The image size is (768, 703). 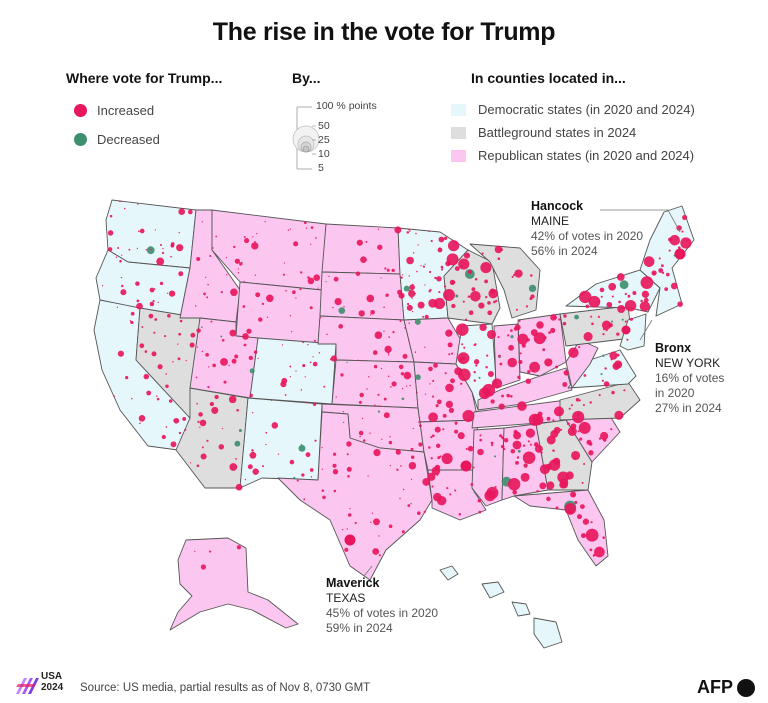 I want to click on decreased-dot-icon, so click(x=80, y=139).